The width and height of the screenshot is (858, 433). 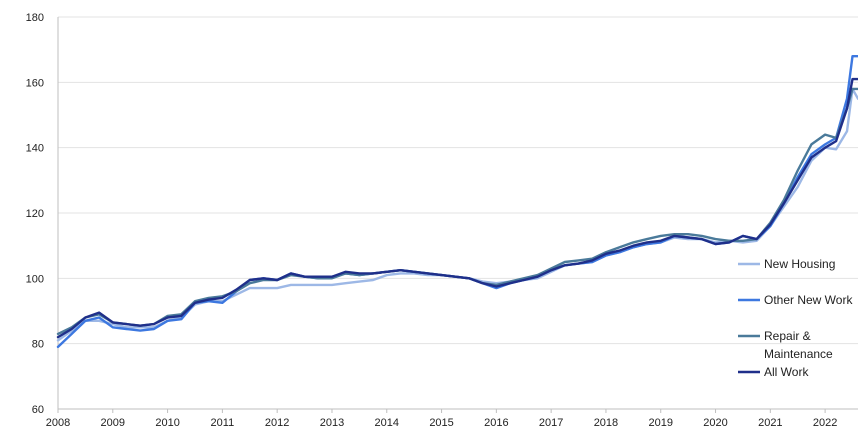 I want to click on x-tick-label: 2021, so click(x=770, y=423).